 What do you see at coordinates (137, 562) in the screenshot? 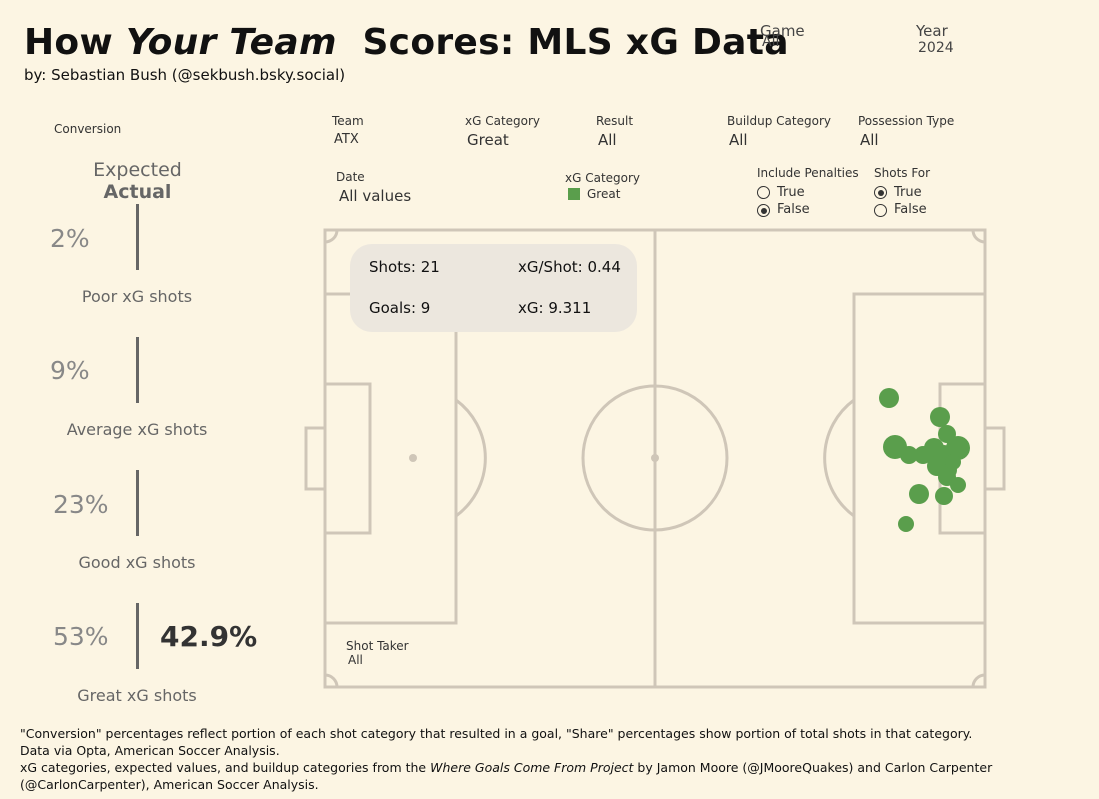
I see `good-category-label: Good xG shots` at bounding box center [137, 562].